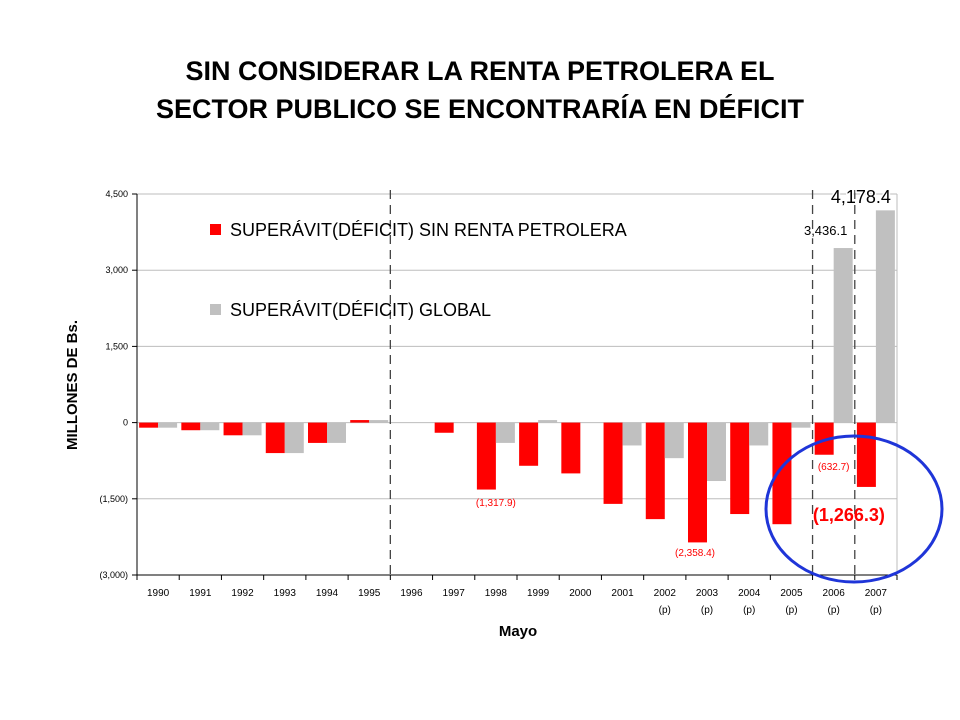 Image resolution: width=960 pixels, height=720 pixels. Describe the element at coordinates (518, 631) in the screenshot. I see `x-axis-label: Mayo` at that location.